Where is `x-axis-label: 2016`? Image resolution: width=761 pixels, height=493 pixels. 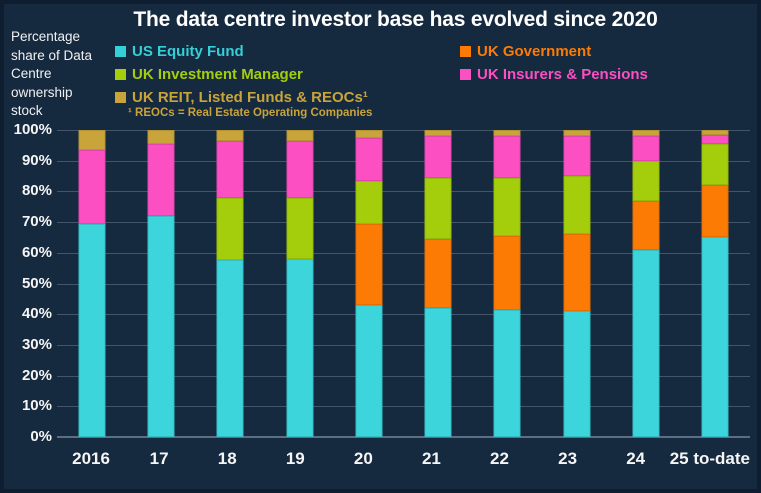
x-axis-label: 2016 is located at coordinates (91, 458).